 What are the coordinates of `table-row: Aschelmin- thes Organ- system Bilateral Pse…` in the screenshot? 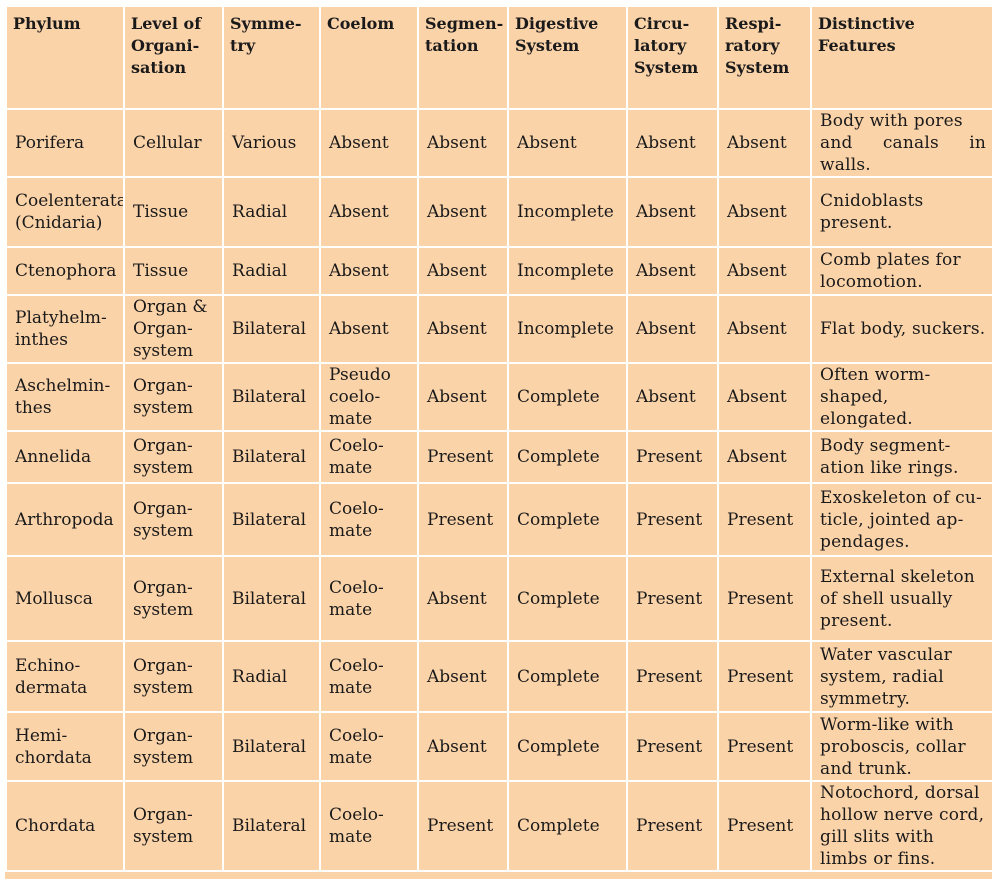 It's located at (499, 397).